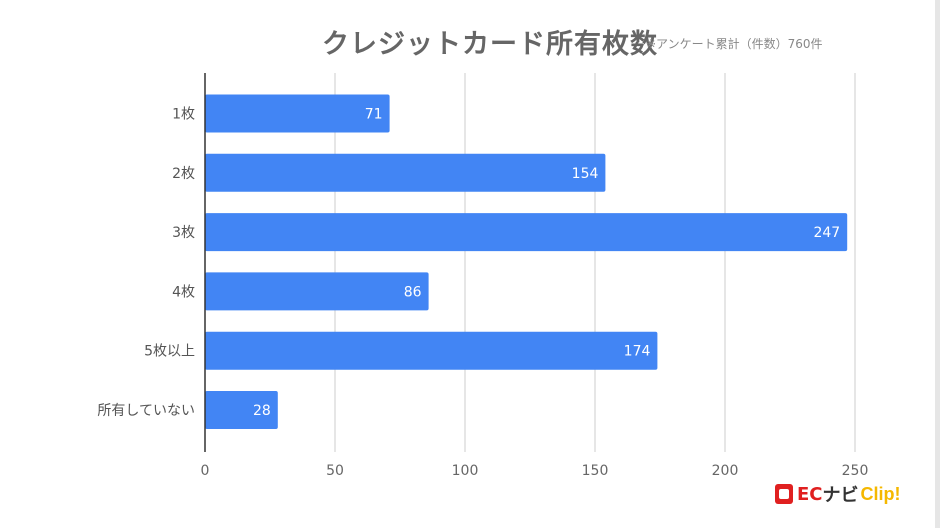  Describe the element at coordinates (784, 494) in the screenshot. I see `bag-icon` at that location.